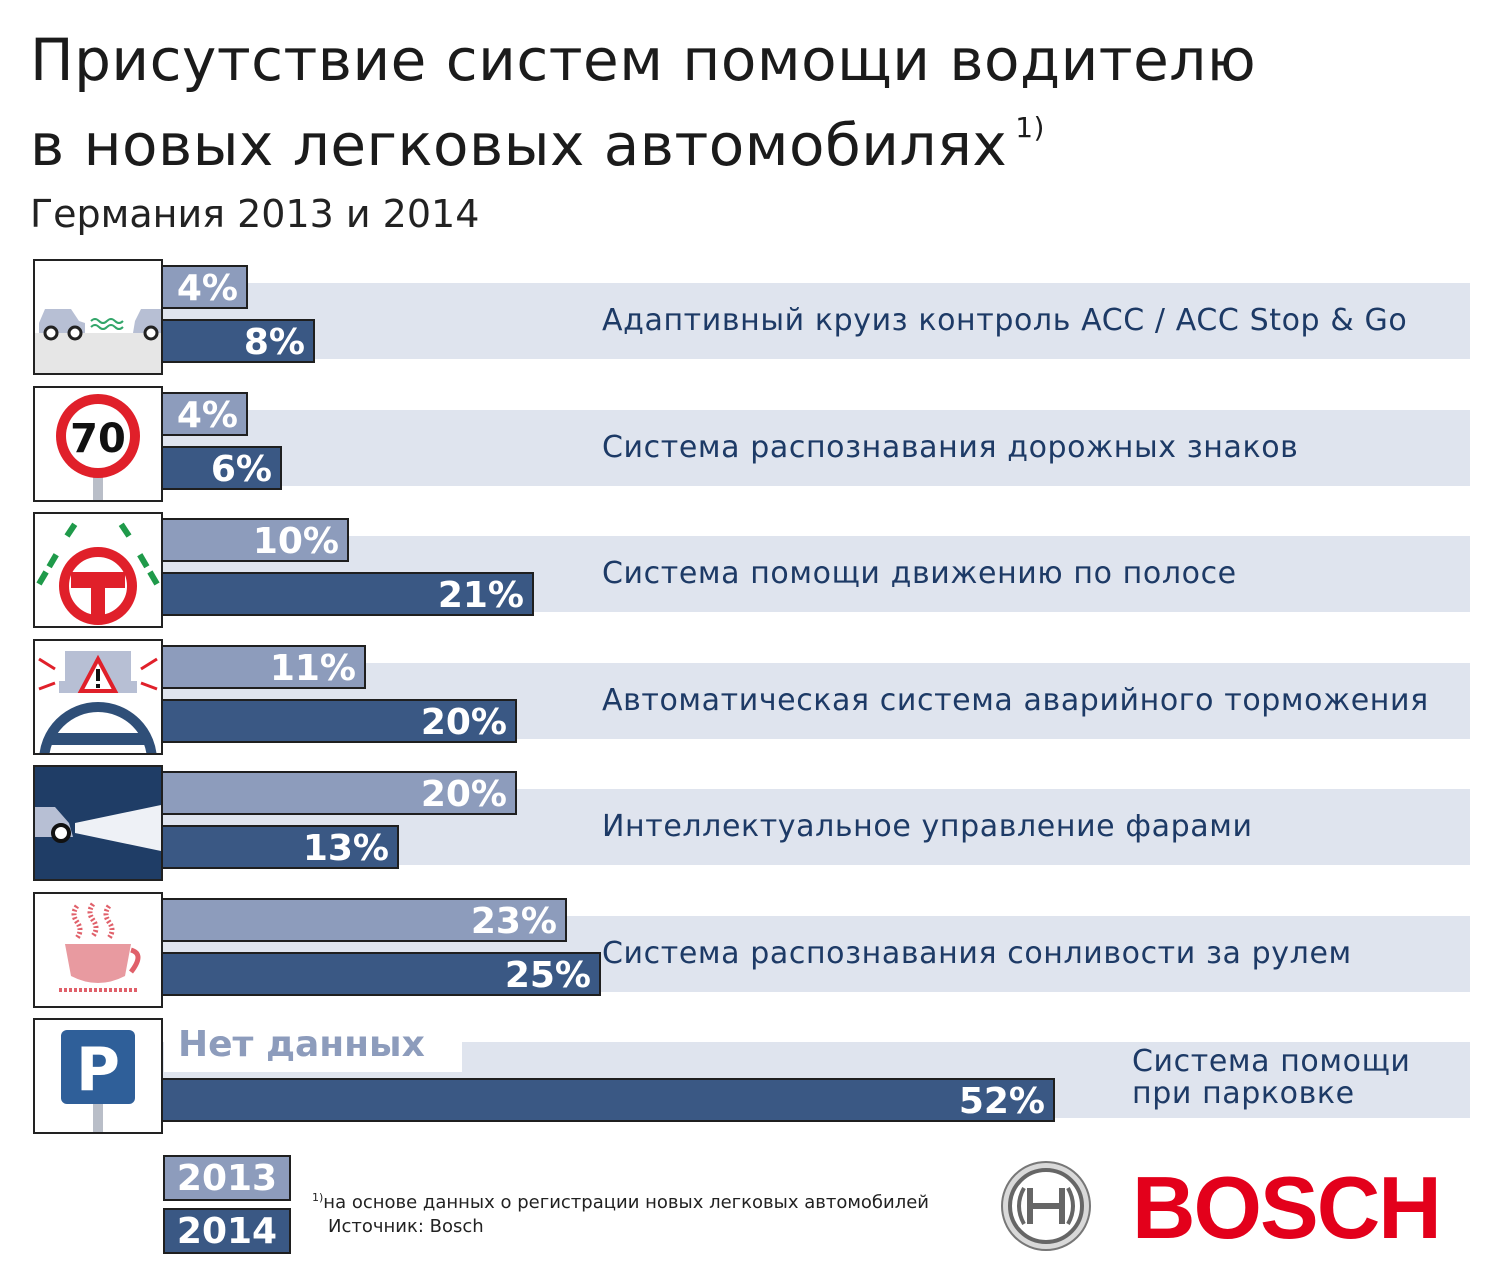  What do you see at coordinates (1287, 1207) in the screenshot?
I see `bosch-wordmark: BOSCH` at bounding box center [1287, 1207].